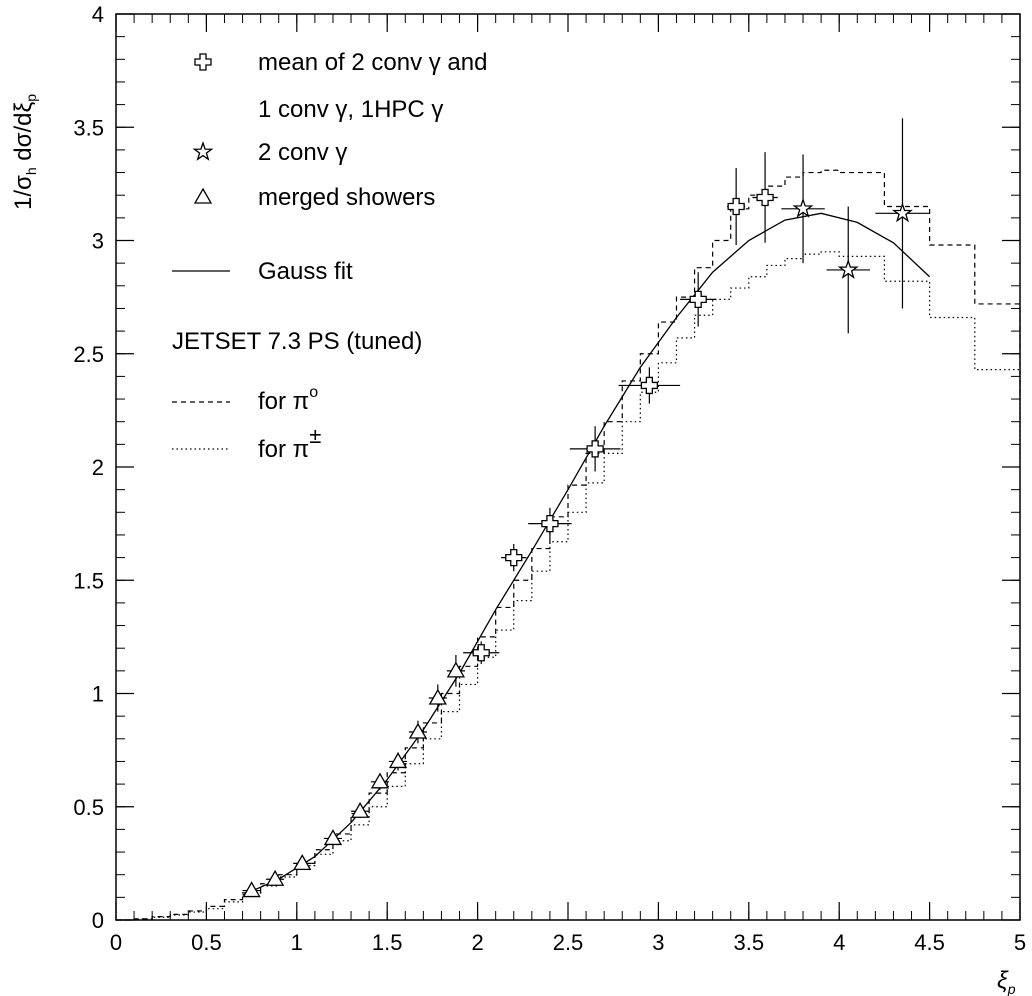 This screenshot has height=996, width=1032. I want to click on y-tick-label: 1, so click(98, 694).